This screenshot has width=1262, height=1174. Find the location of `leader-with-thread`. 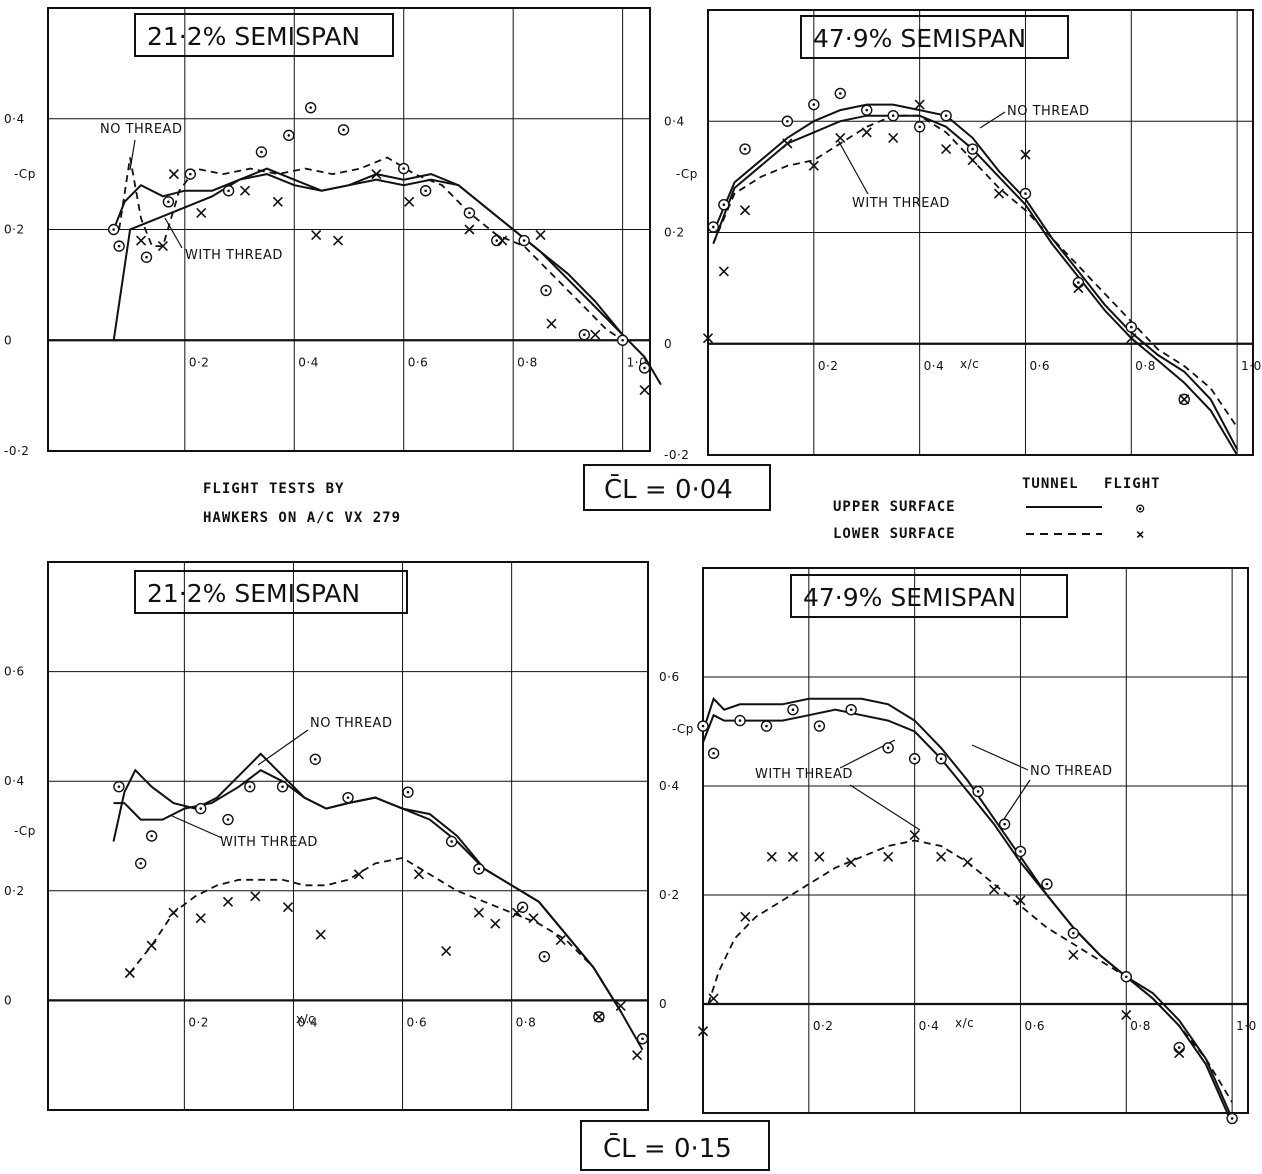

leader-with-thread is located at coordinates (853, 167).